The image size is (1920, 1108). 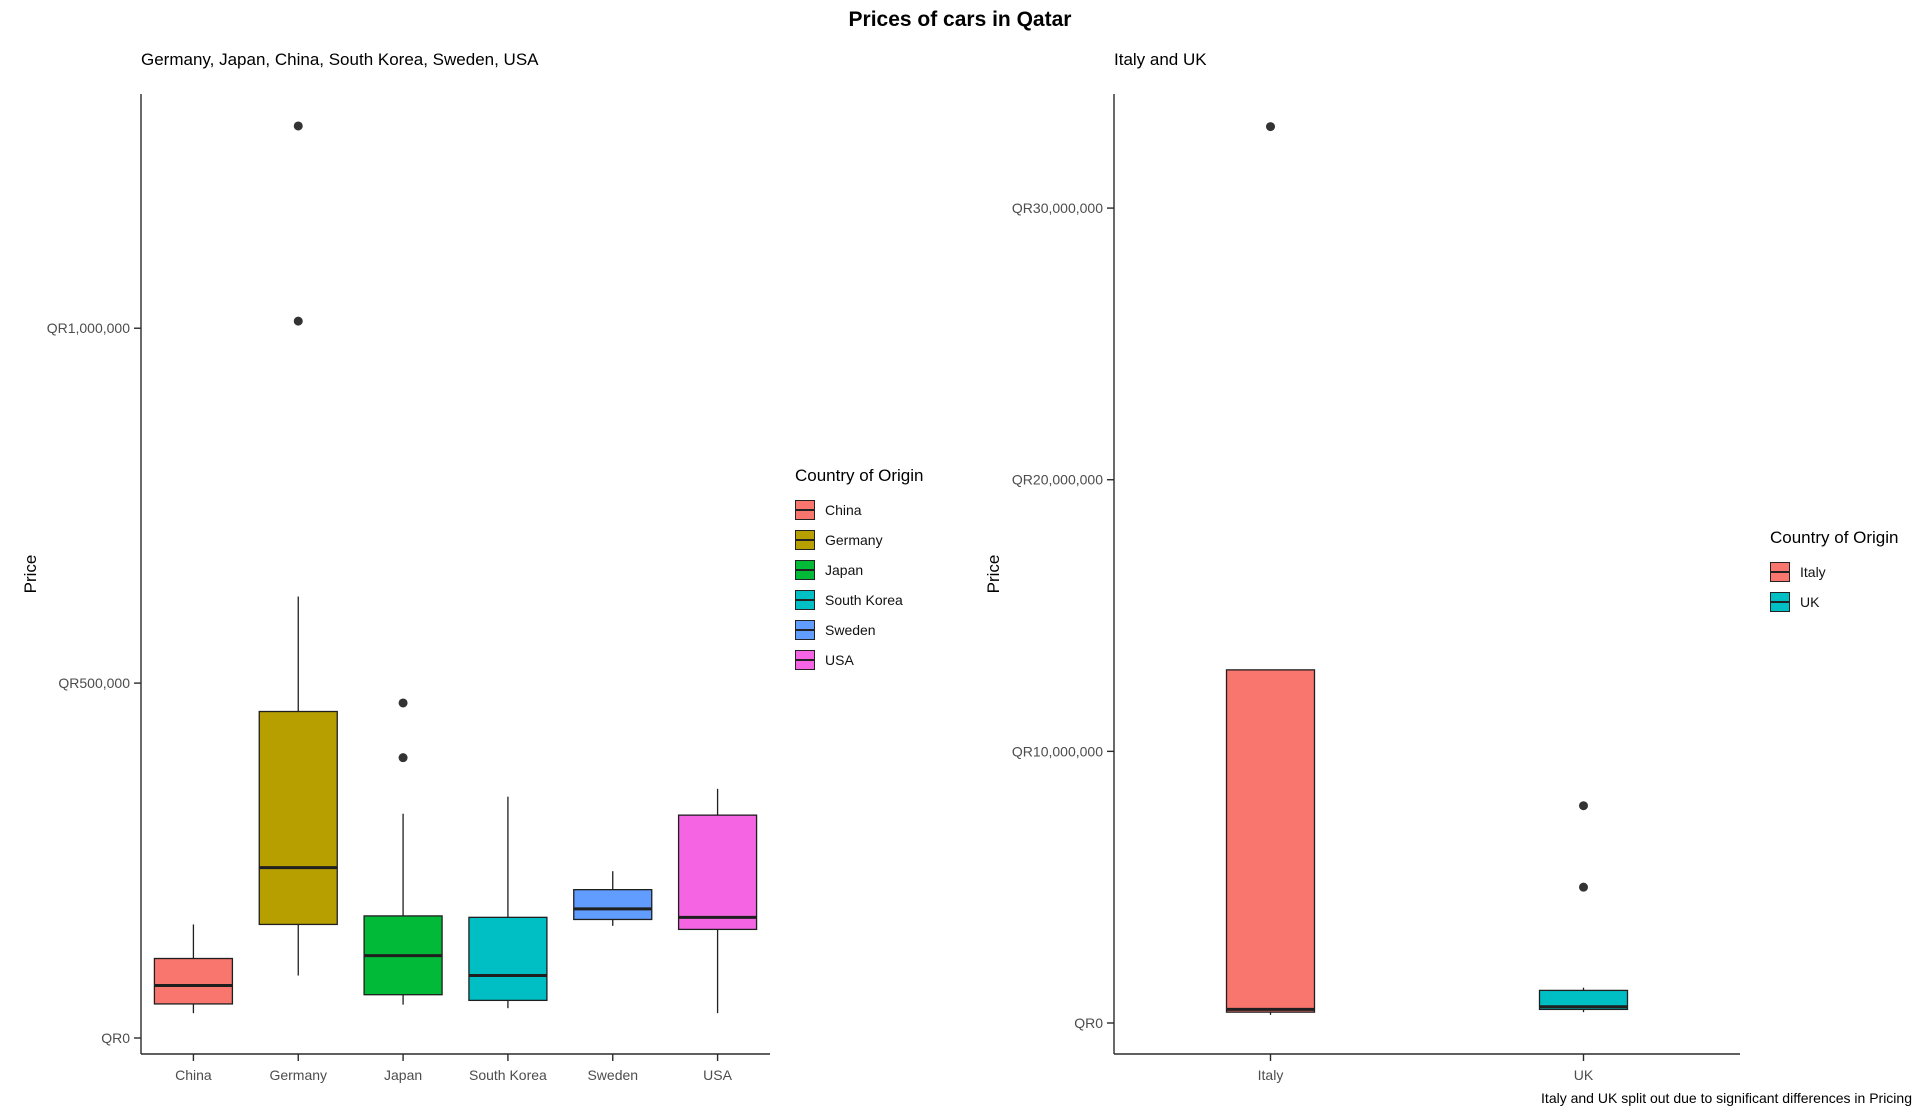 What do you see at coordinates (960, 19) in the screenshot?
I see `chart-title: Prices of cars in Qatar` at bounding box center [960, 19].